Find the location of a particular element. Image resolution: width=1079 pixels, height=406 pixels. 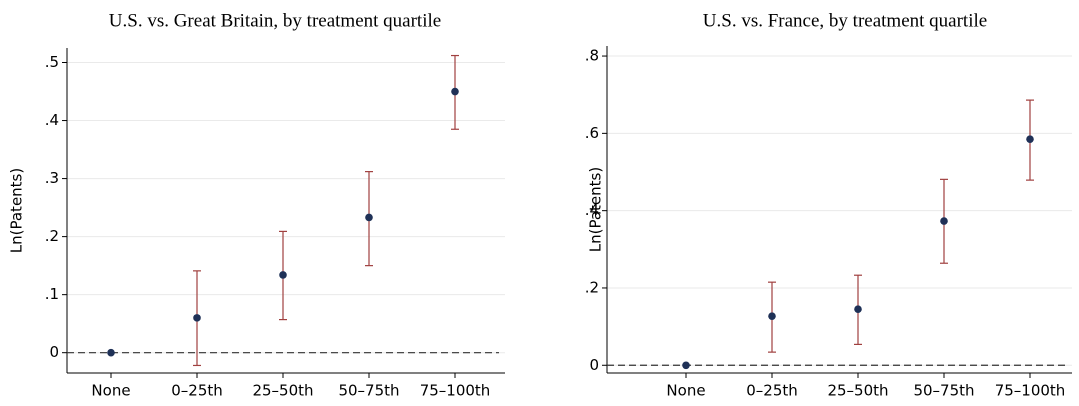

y-tick-label: .5 is located at coordinates (52, 62).